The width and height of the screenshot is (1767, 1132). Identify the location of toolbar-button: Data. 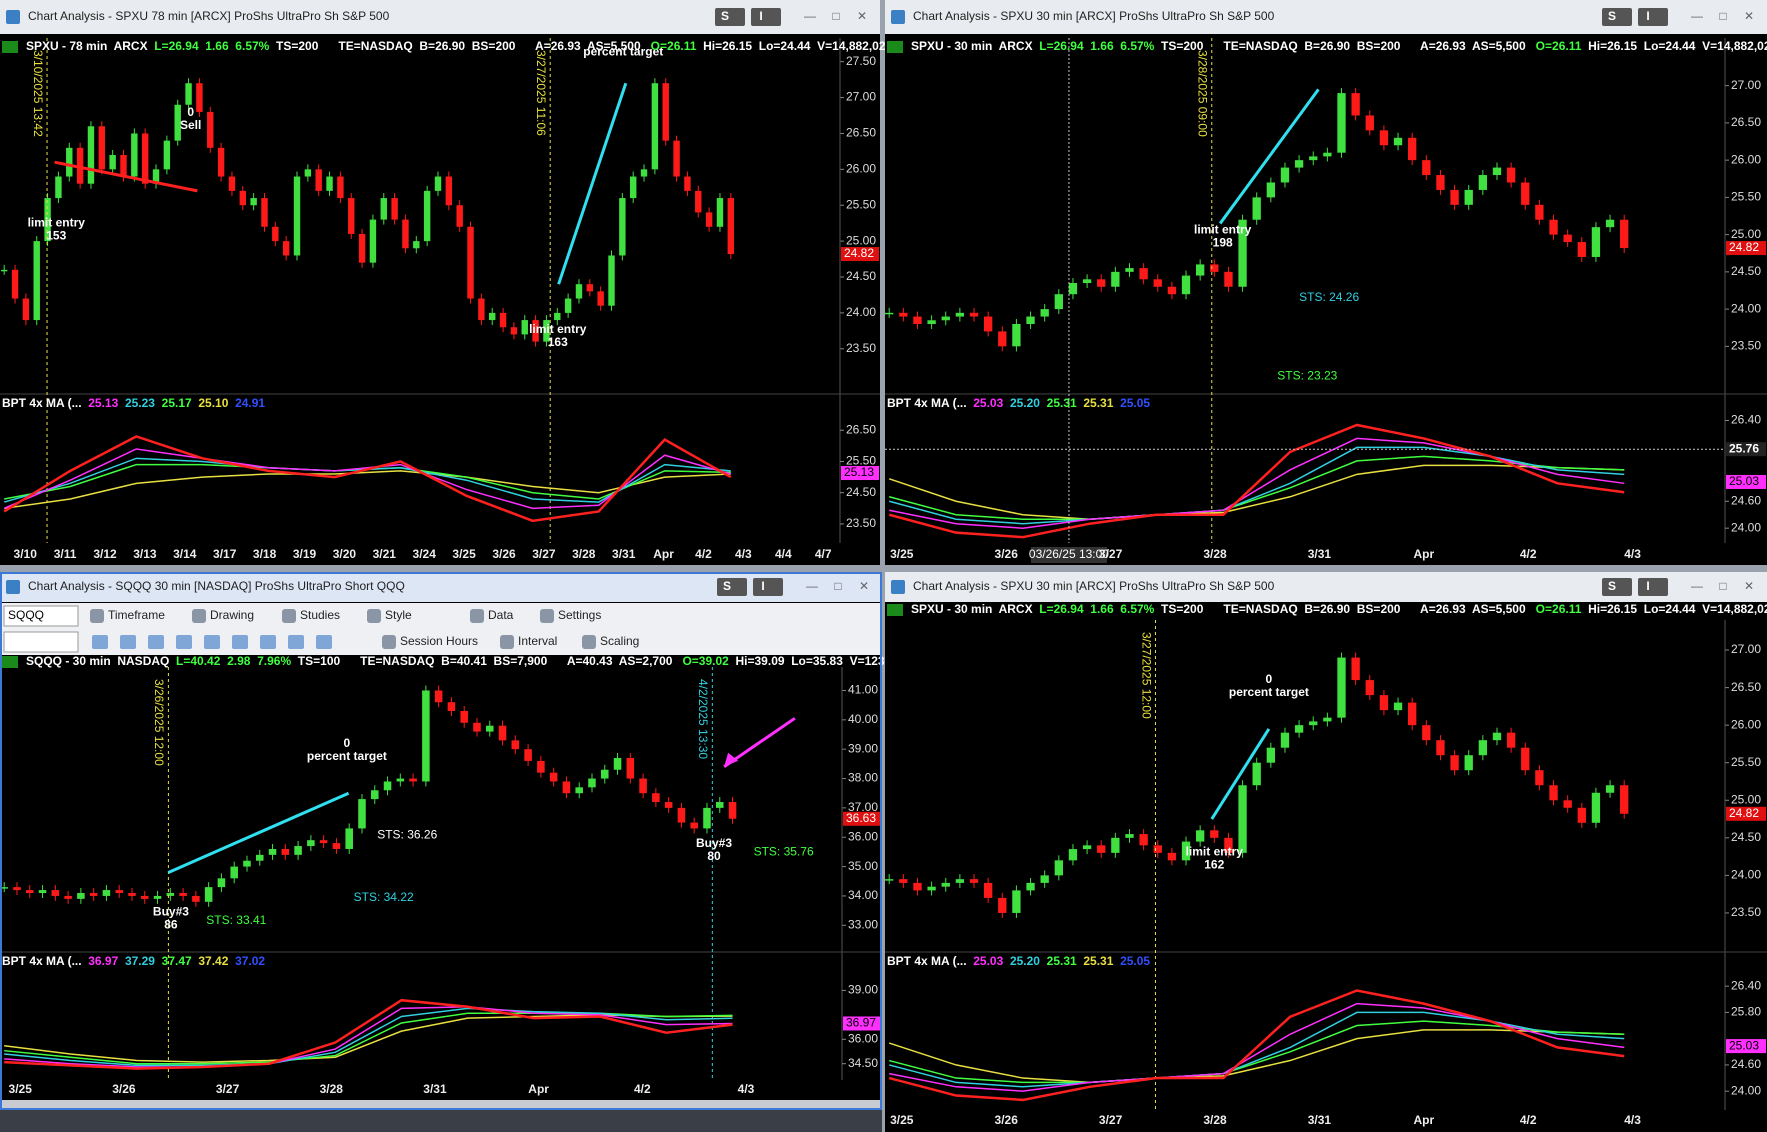
(501, 615).